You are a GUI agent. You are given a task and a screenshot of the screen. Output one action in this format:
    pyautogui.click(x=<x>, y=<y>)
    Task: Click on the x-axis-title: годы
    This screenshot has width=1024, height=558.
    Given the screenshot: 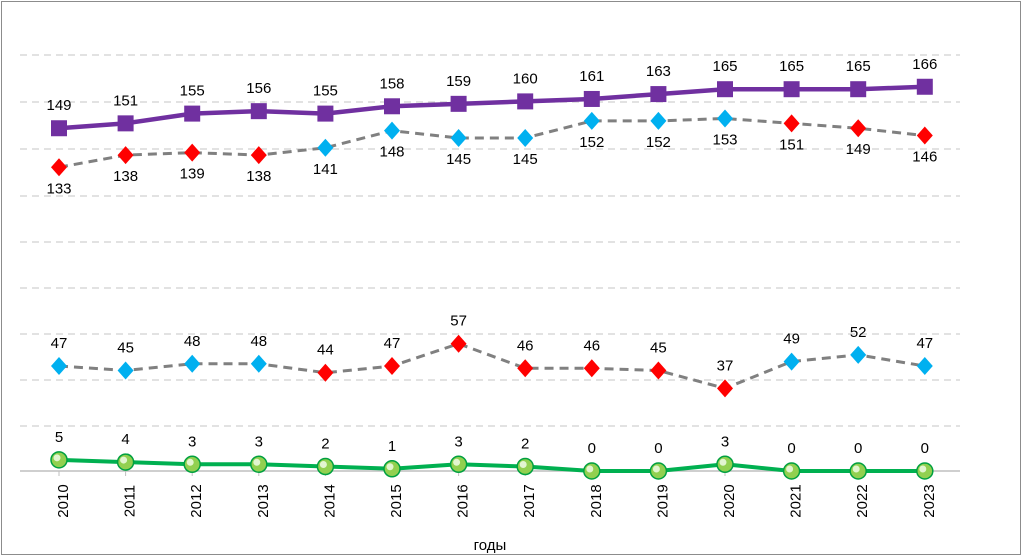 What is the action you would take?
    pyautogui.click(x=490, y=545)
    